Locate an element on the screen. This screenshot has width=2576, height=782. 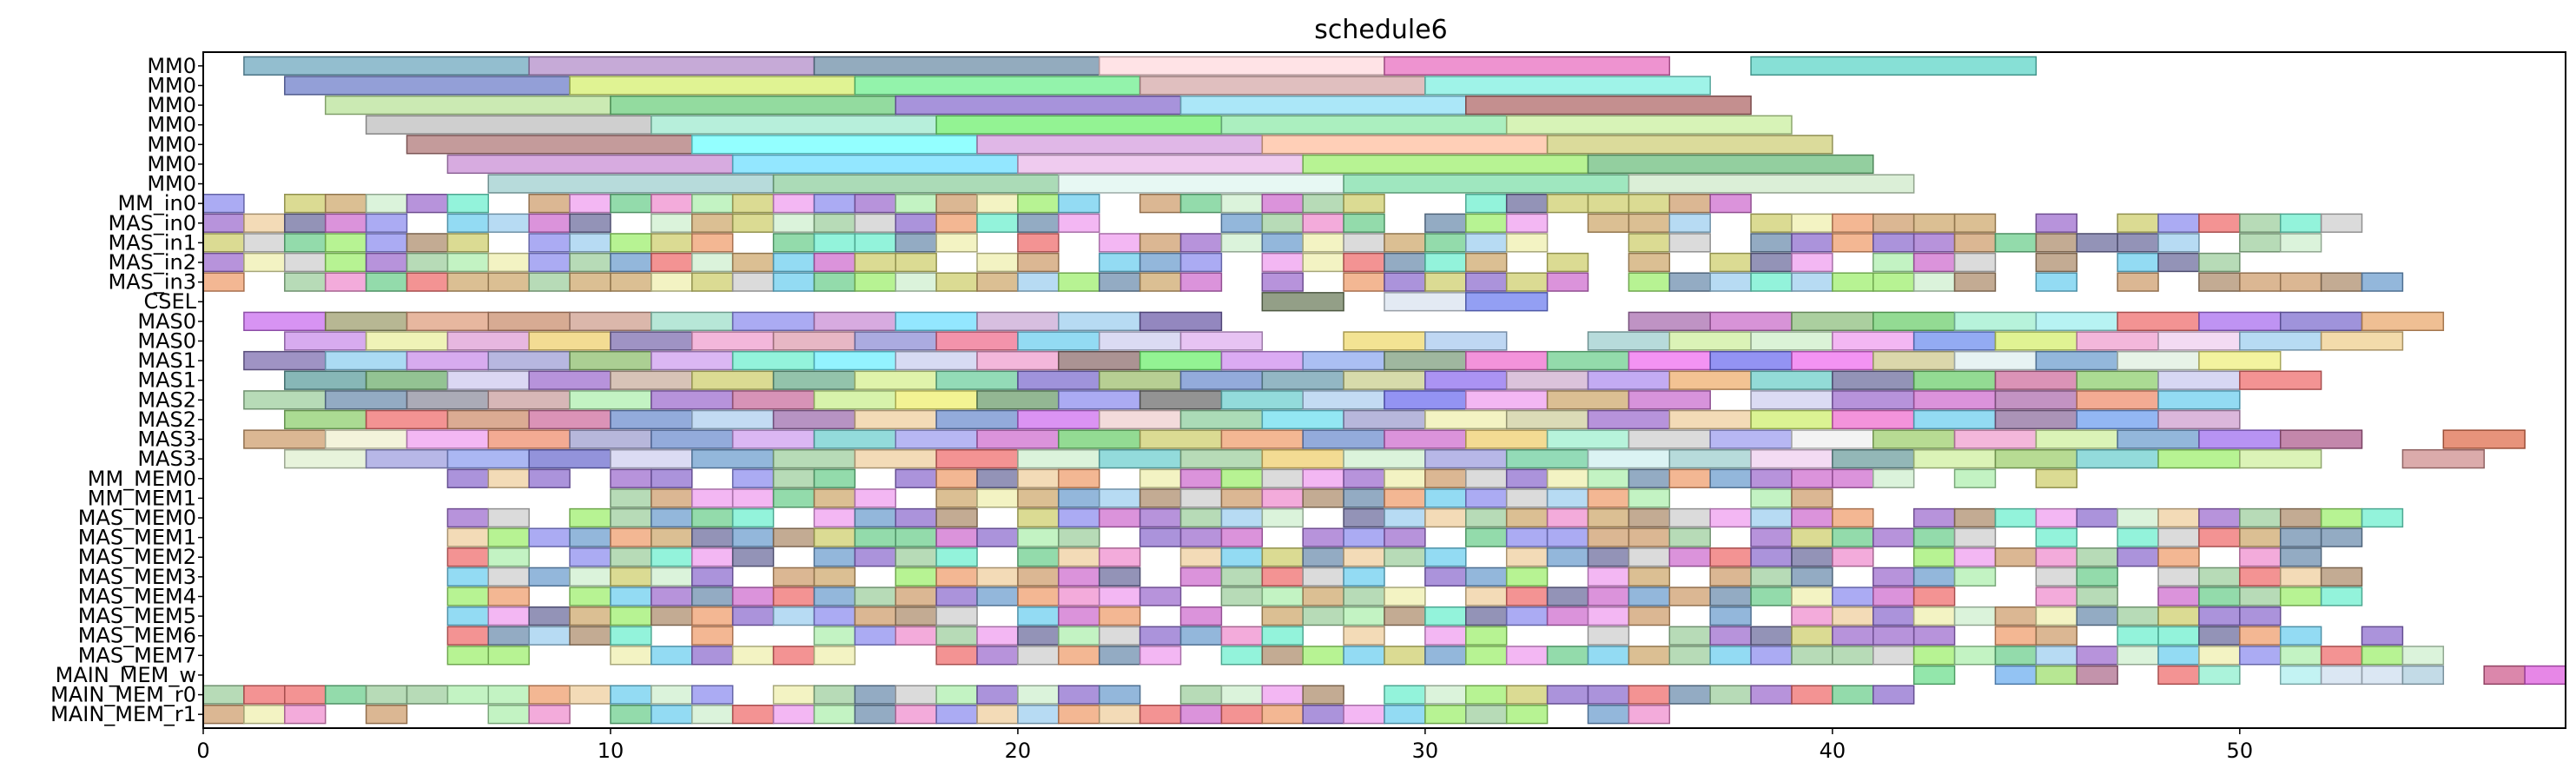
x-tick-label: 40 is located at coordinates (1833, 751).